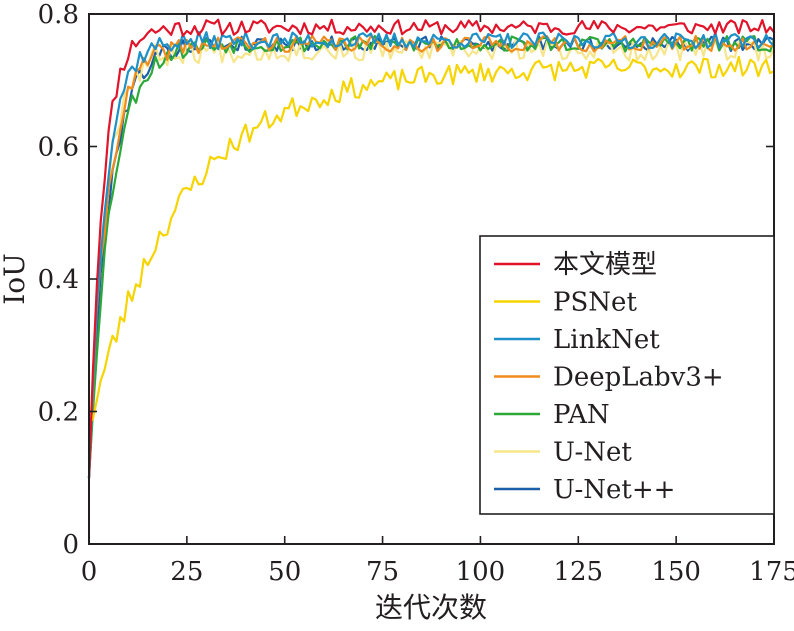 This screenshot has width=794, height=631. What do you see at coordinates (605, 265) in the screenshot?
I see `legend-label: 本文模型` at bounding box center [605, 265].